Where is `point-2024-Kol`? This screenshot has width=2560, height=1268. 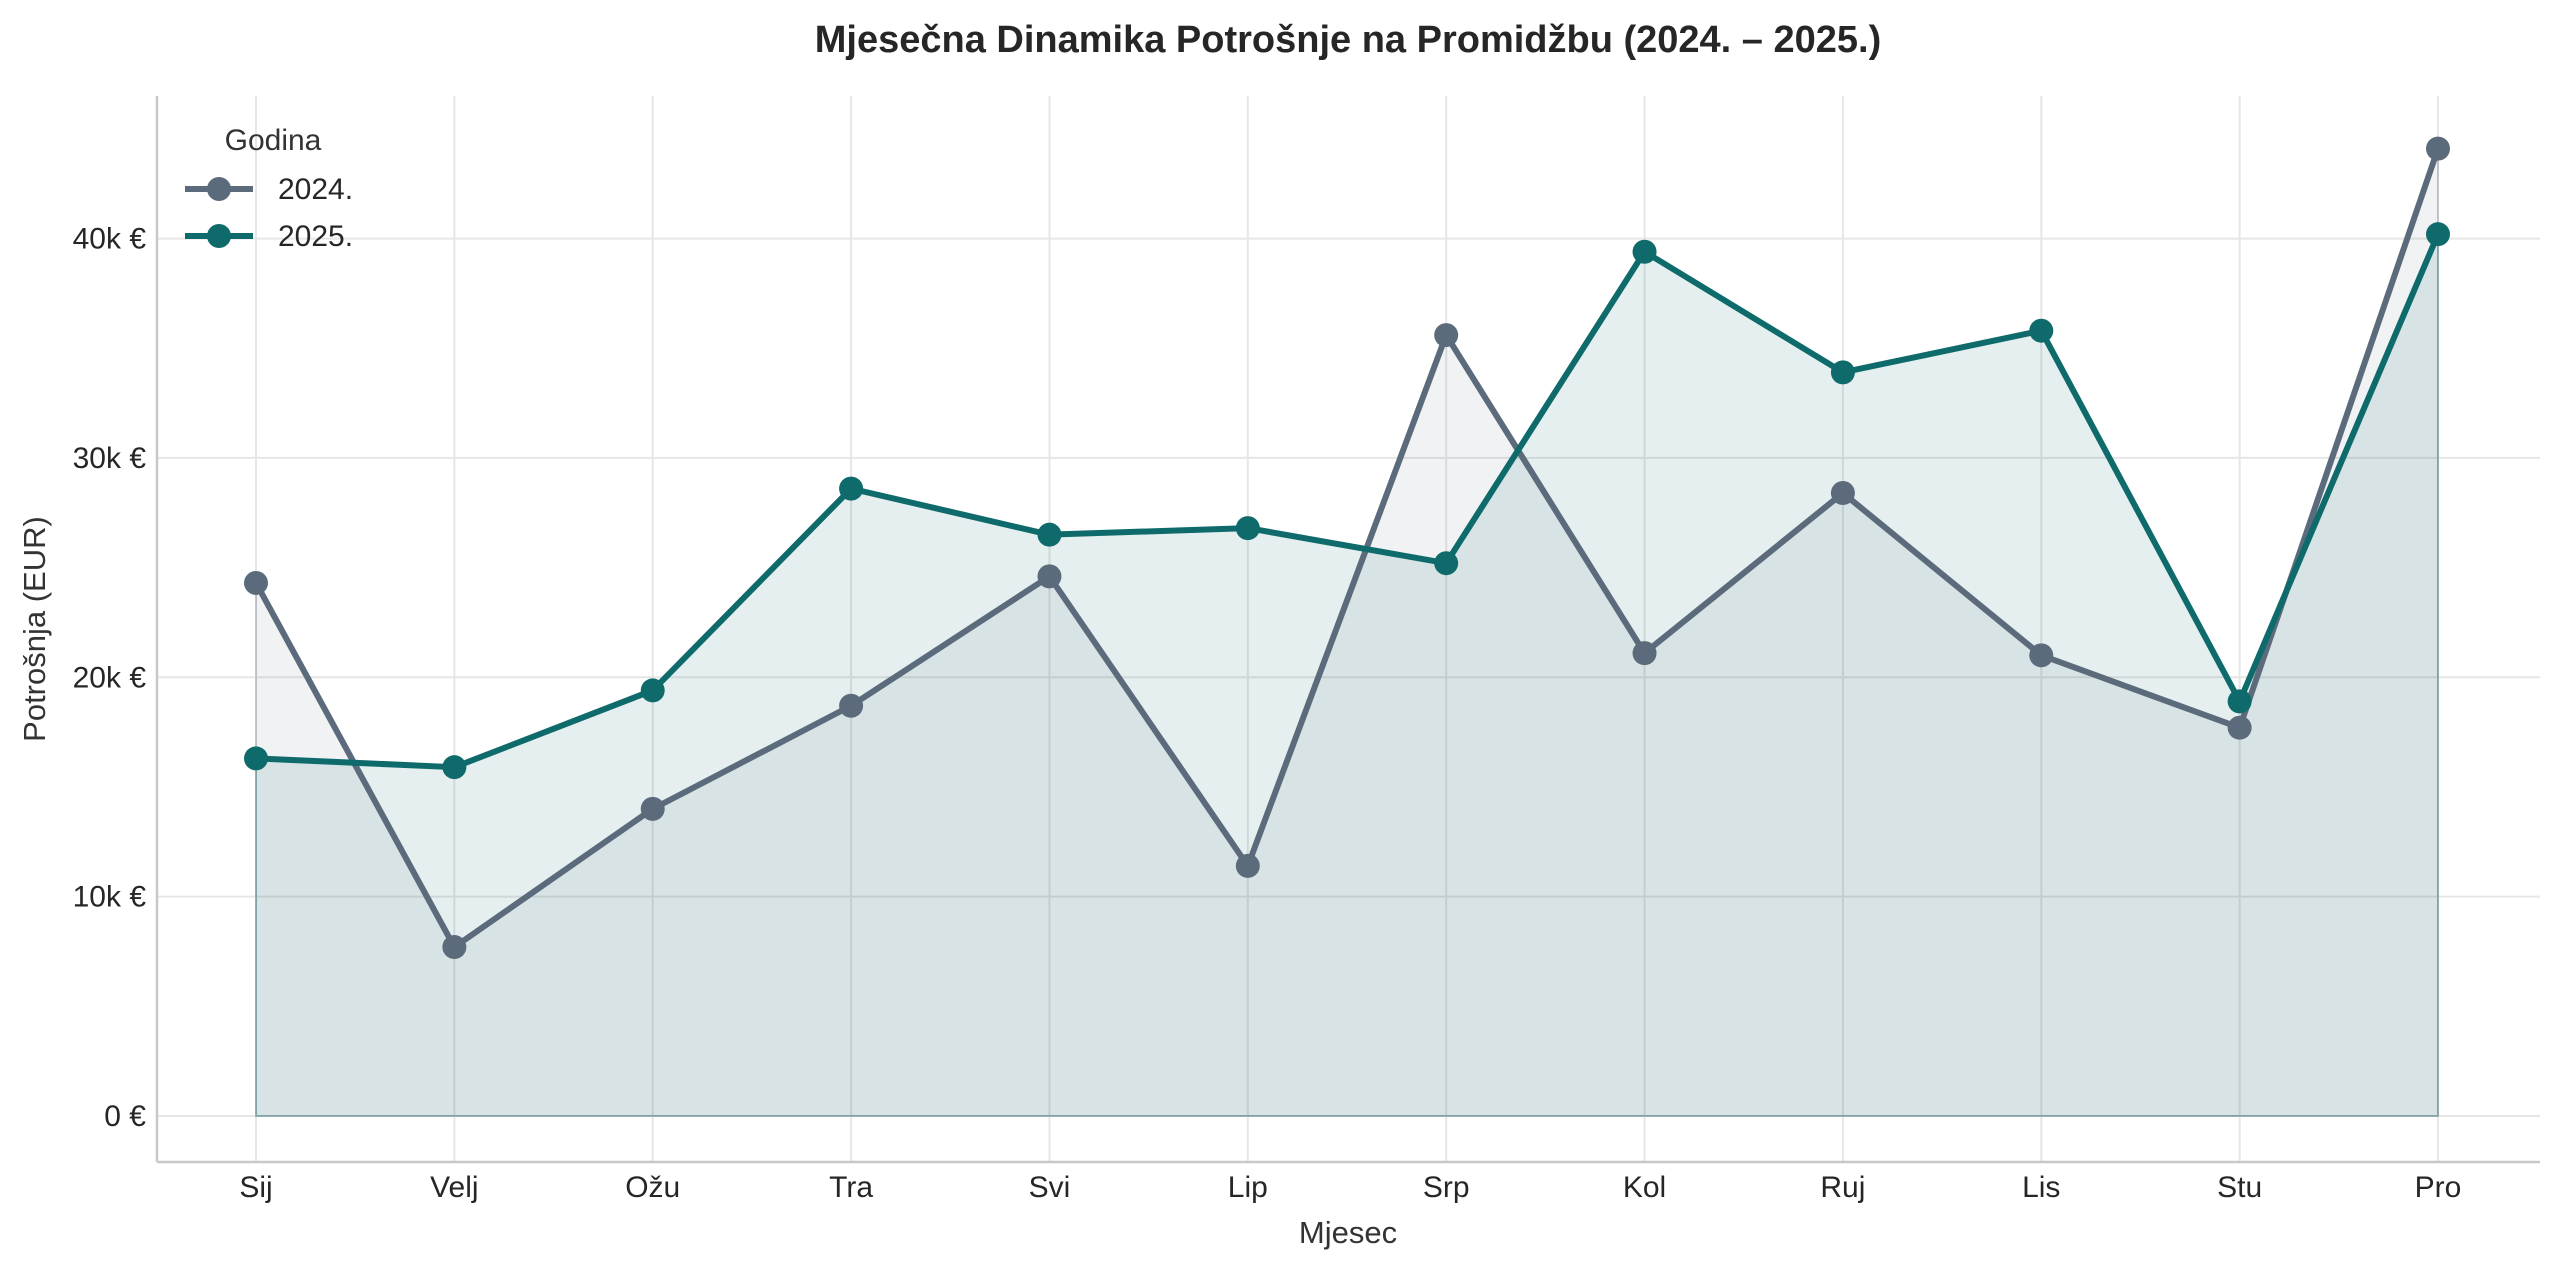 point-2024-Kol is located at coordinates (1644, 653).